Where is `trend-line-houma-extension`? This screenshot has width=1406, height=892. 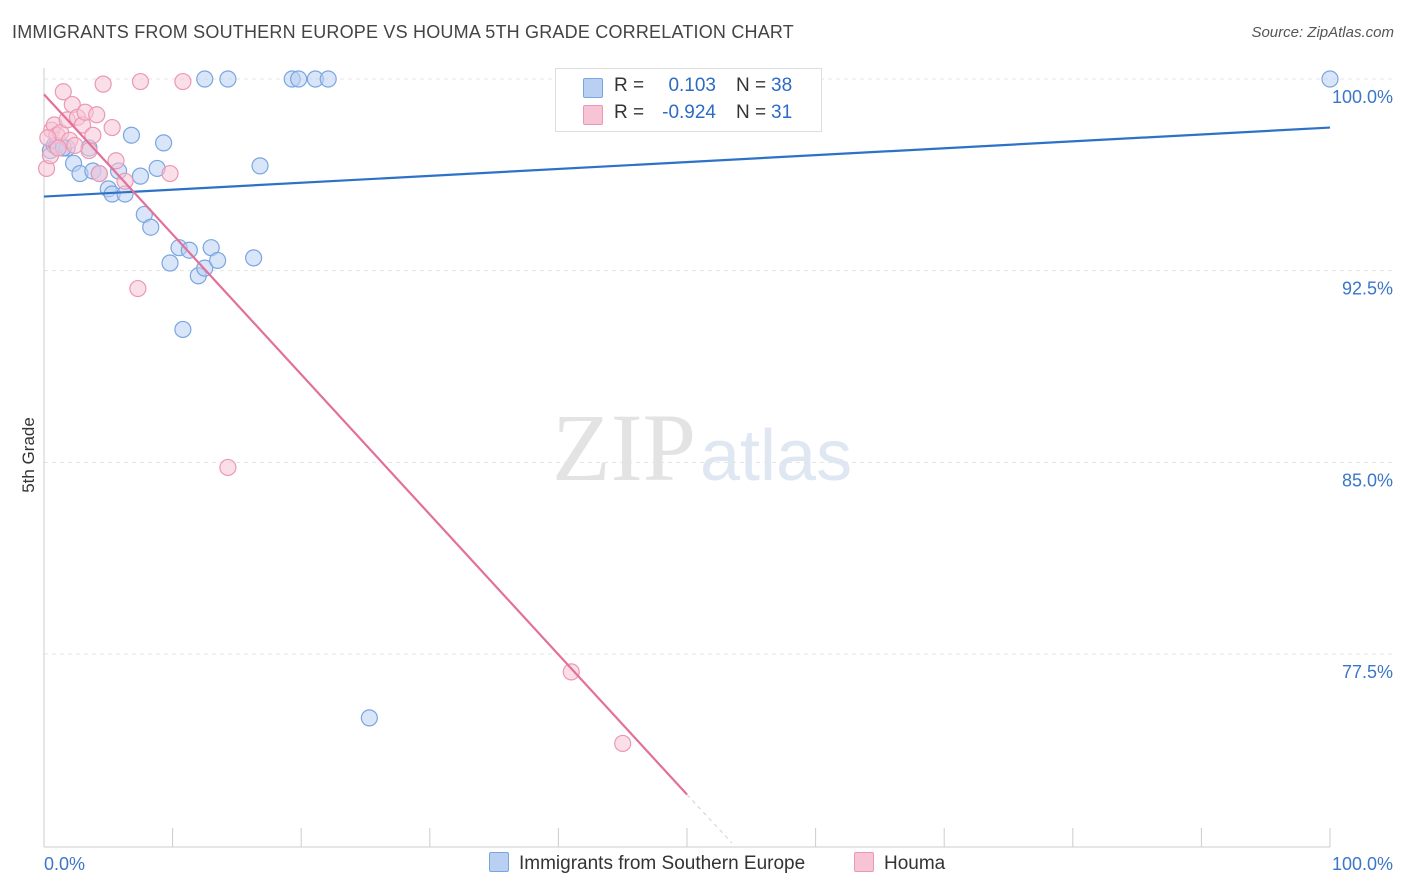 trend-line-houma-extension is located at coordinates (709, 819).